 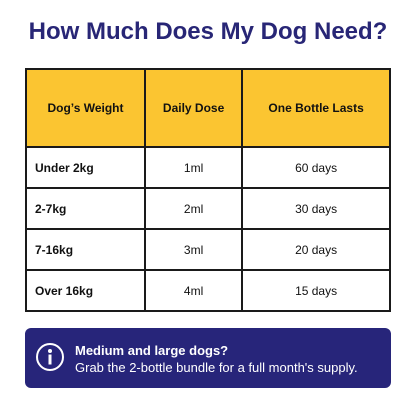 What do you see at coordinates (193, 290) in the screenshot?
I see `table-cell: 4ml` at bounding box center [193, 290].